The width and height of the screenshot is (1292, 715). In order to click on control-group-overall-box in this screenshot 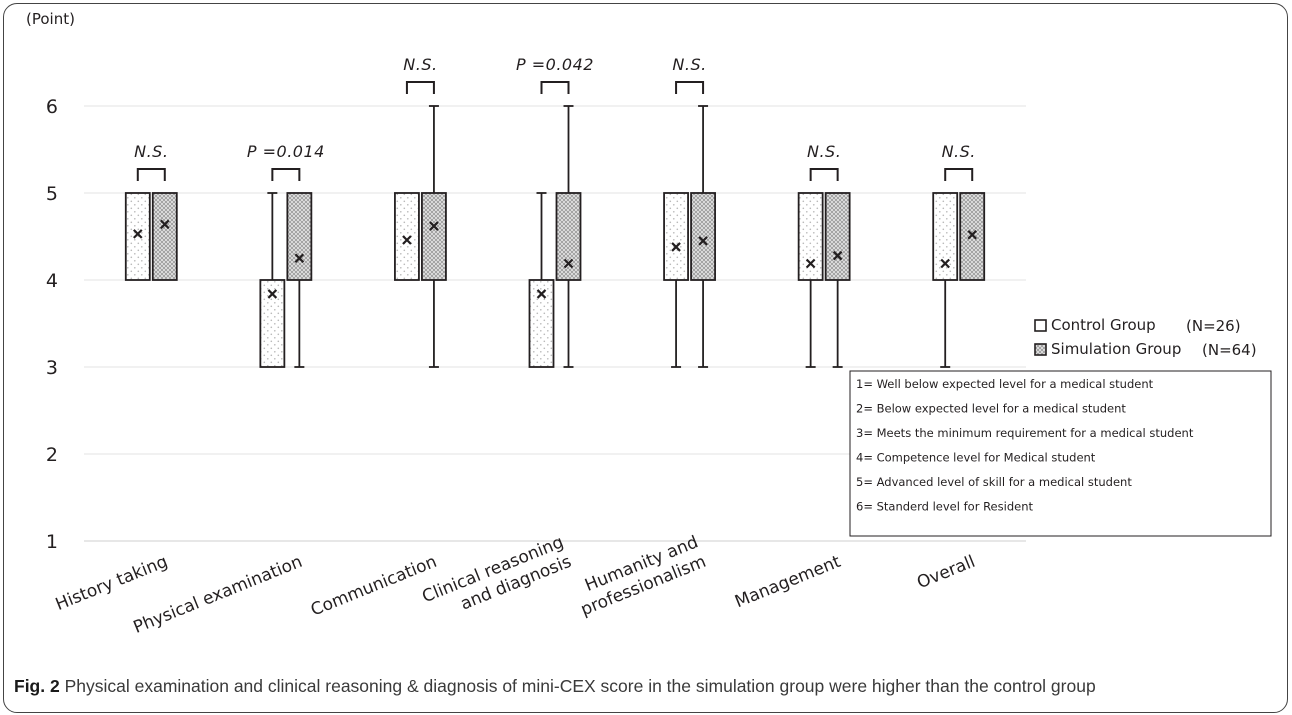, I will do `click(945, 236)`.